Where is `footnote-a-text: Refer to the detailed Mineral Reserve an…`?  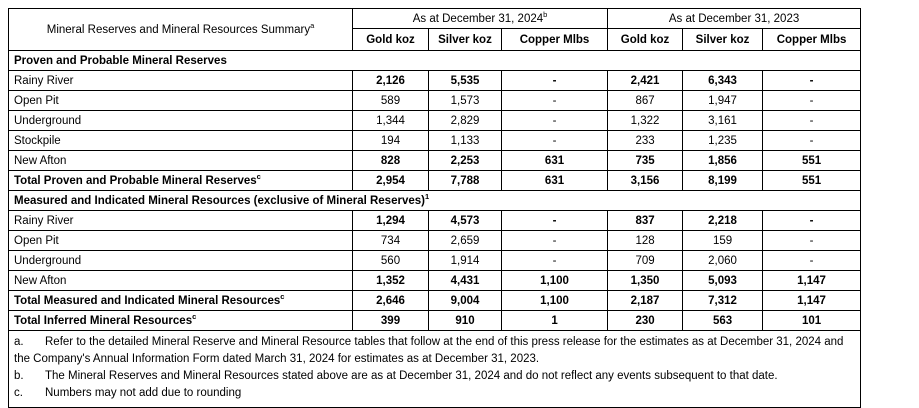 footnote-a-text: Refer to the detailed Mineral Reserve an… is located at coordinates (444, 342).